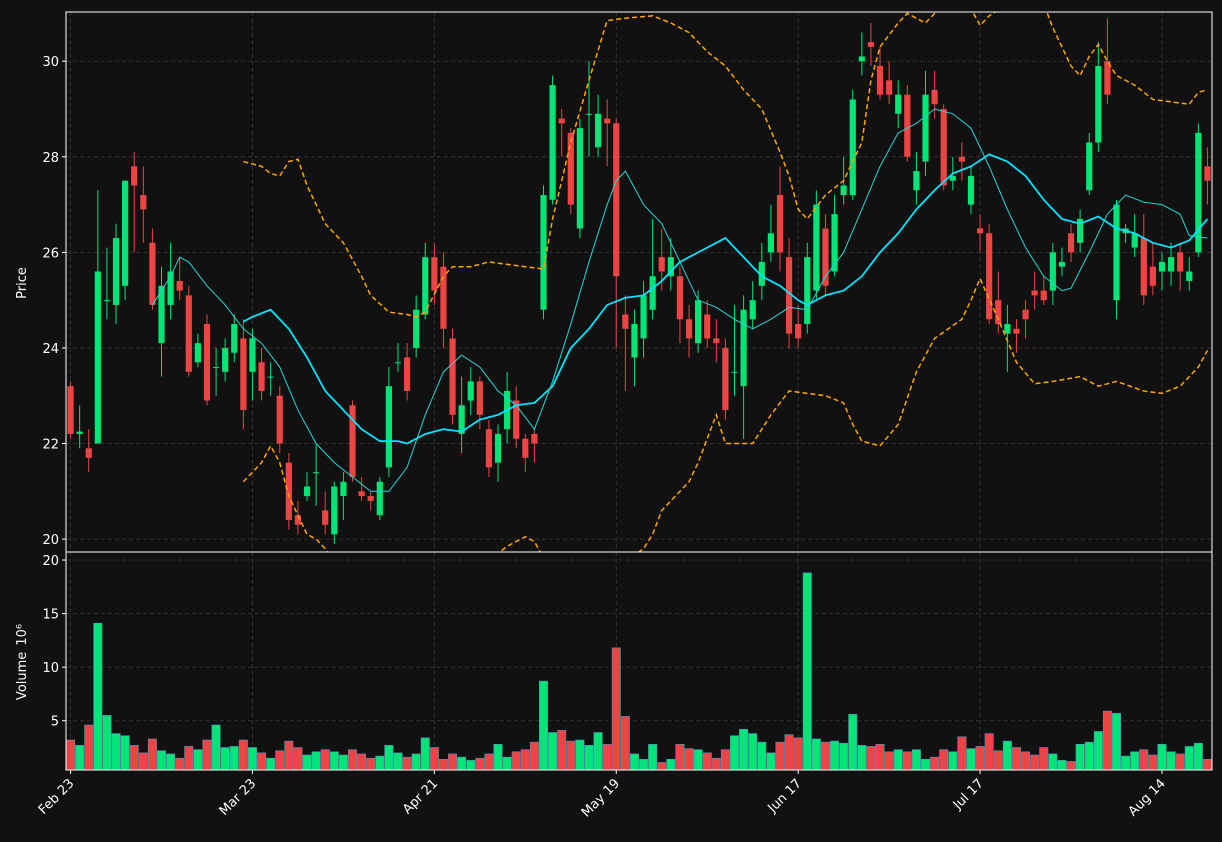 The width and height of the screenshot is (1222, 842). What do you see at coordinates (50, 349) in the screenshot?
I see `y-tick-label: 24` at bounding box center [50, 349].